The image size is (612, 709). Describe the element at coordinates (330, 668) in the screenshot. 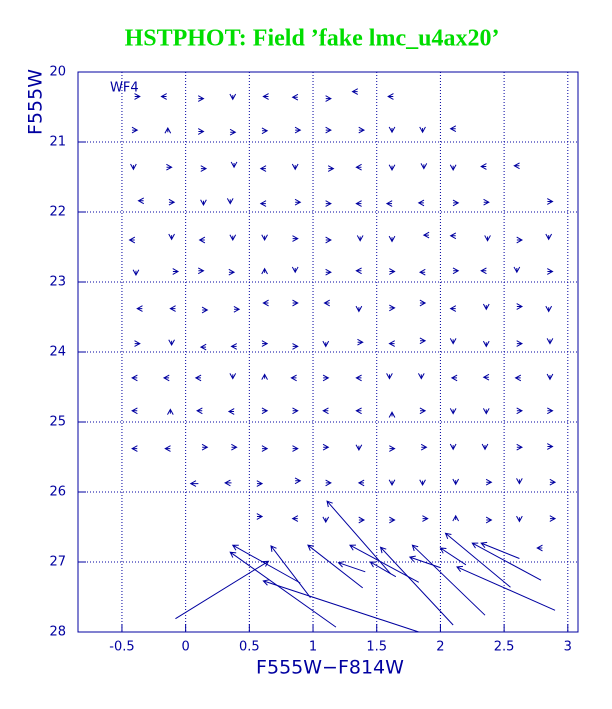

I see `x-axis-label: F555W−F814W` at that location.